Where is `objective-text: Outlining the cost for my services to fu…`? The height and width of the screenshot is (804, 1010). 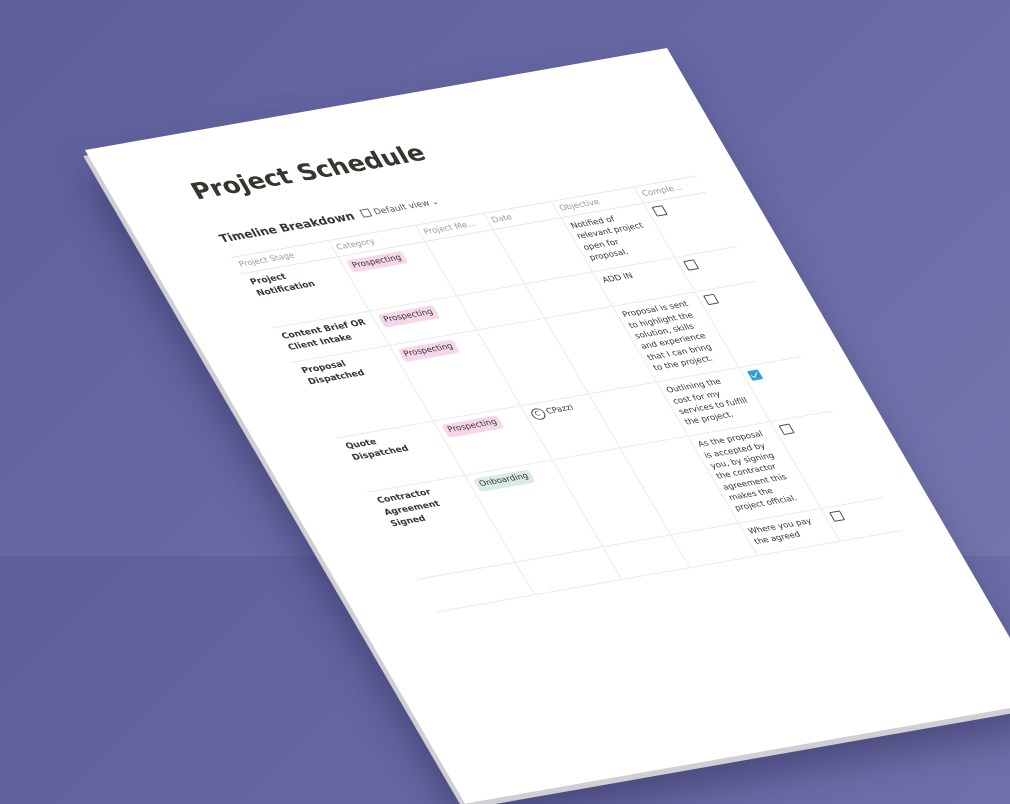 objective-text: Outlining the cost for my services to fu… is located at coordinates (707, 402).